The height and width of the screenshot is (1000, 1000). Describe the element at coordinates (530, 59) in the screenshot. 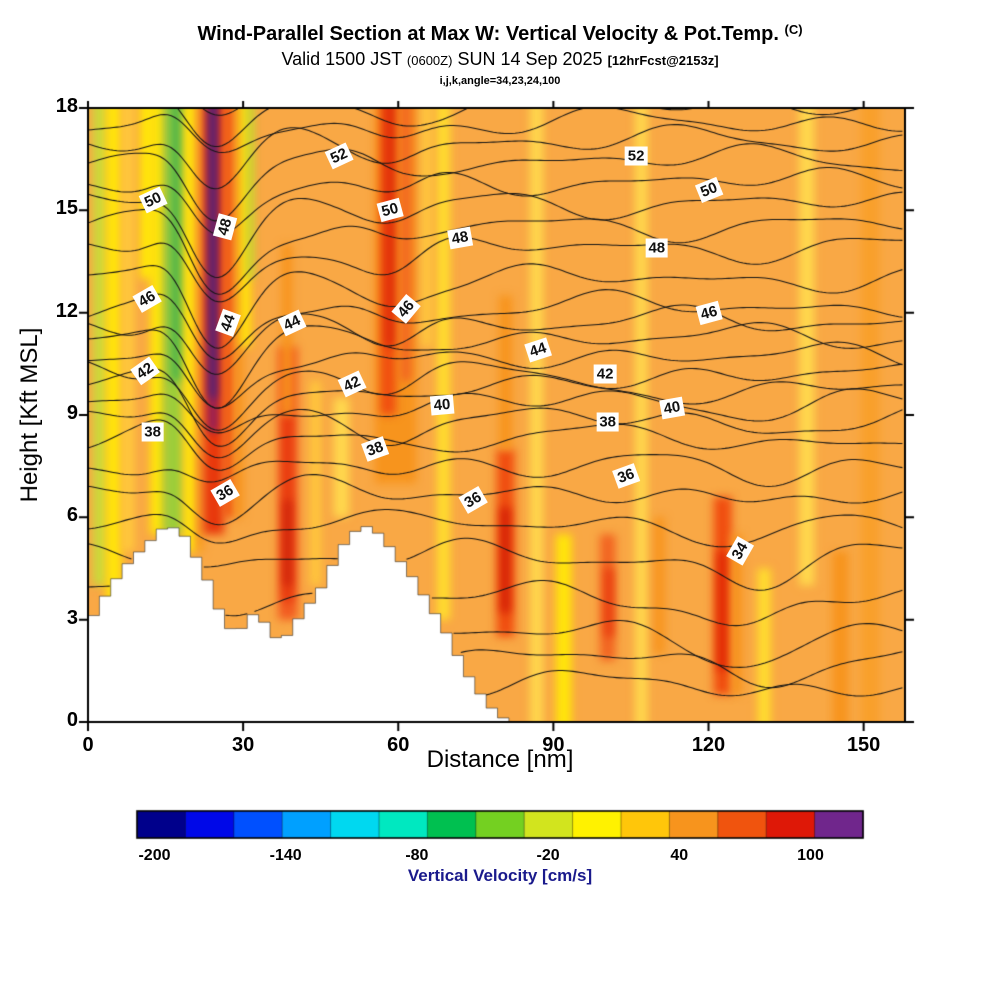

I see `valid-date: SUN 14 Sep 2025` at that location.